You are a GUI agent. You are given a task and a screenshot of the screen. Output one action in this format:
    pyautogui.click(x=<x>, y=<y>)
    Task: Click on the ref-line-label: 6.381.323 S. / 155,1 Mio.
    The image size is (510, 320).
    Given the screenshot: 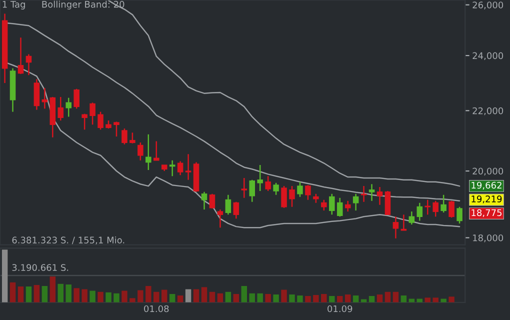 What is the action you would take?
    pyautogui.click(x=68, y=240)
    